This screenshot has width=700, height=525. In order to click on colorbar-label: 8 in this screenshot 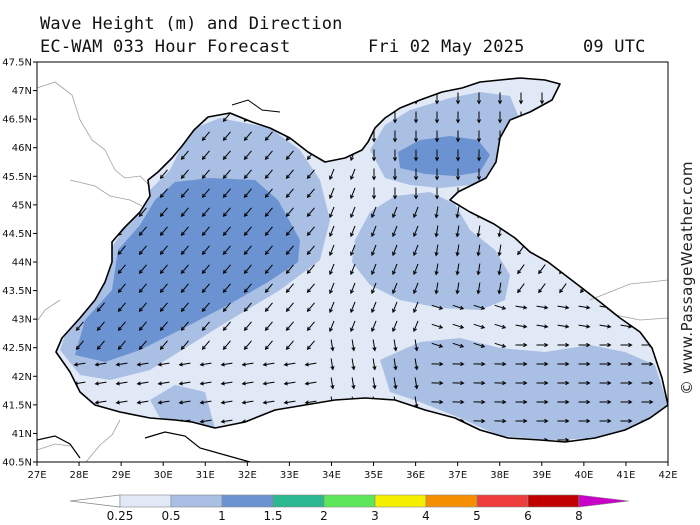, I will do `click(579, 516)`.